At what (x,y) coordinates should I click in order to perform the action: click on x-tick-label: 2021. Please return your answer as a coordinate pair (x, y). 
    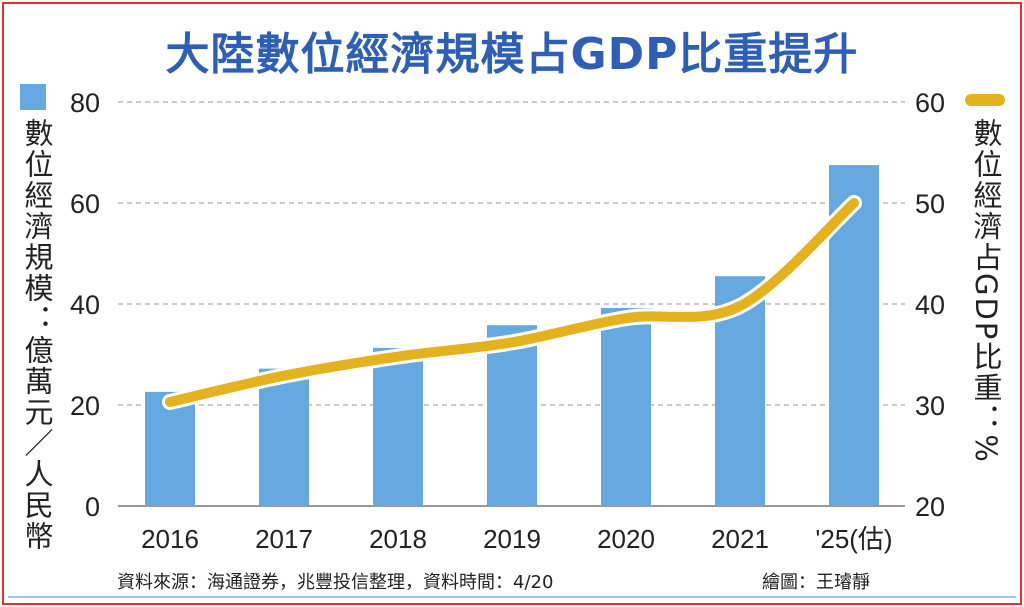
    Looking at the image, I should click on (740, 539).